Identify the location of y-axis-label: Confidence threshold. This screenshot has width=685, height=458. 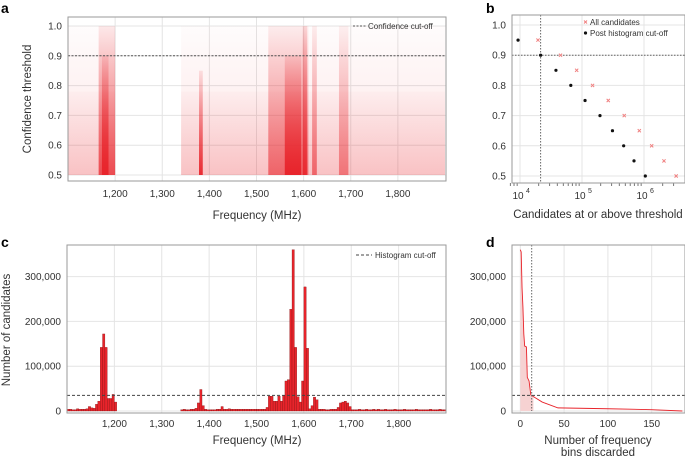
(28, 99).